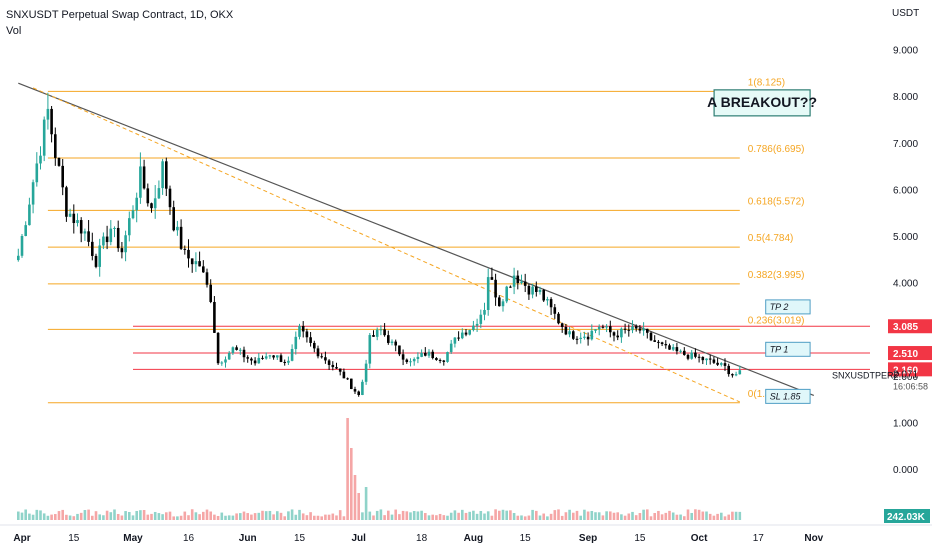  What do you see at coordinates (905, 190) in the screenshot?
I see `y-tick-label: 6.000` at bounding box center [905, 190].